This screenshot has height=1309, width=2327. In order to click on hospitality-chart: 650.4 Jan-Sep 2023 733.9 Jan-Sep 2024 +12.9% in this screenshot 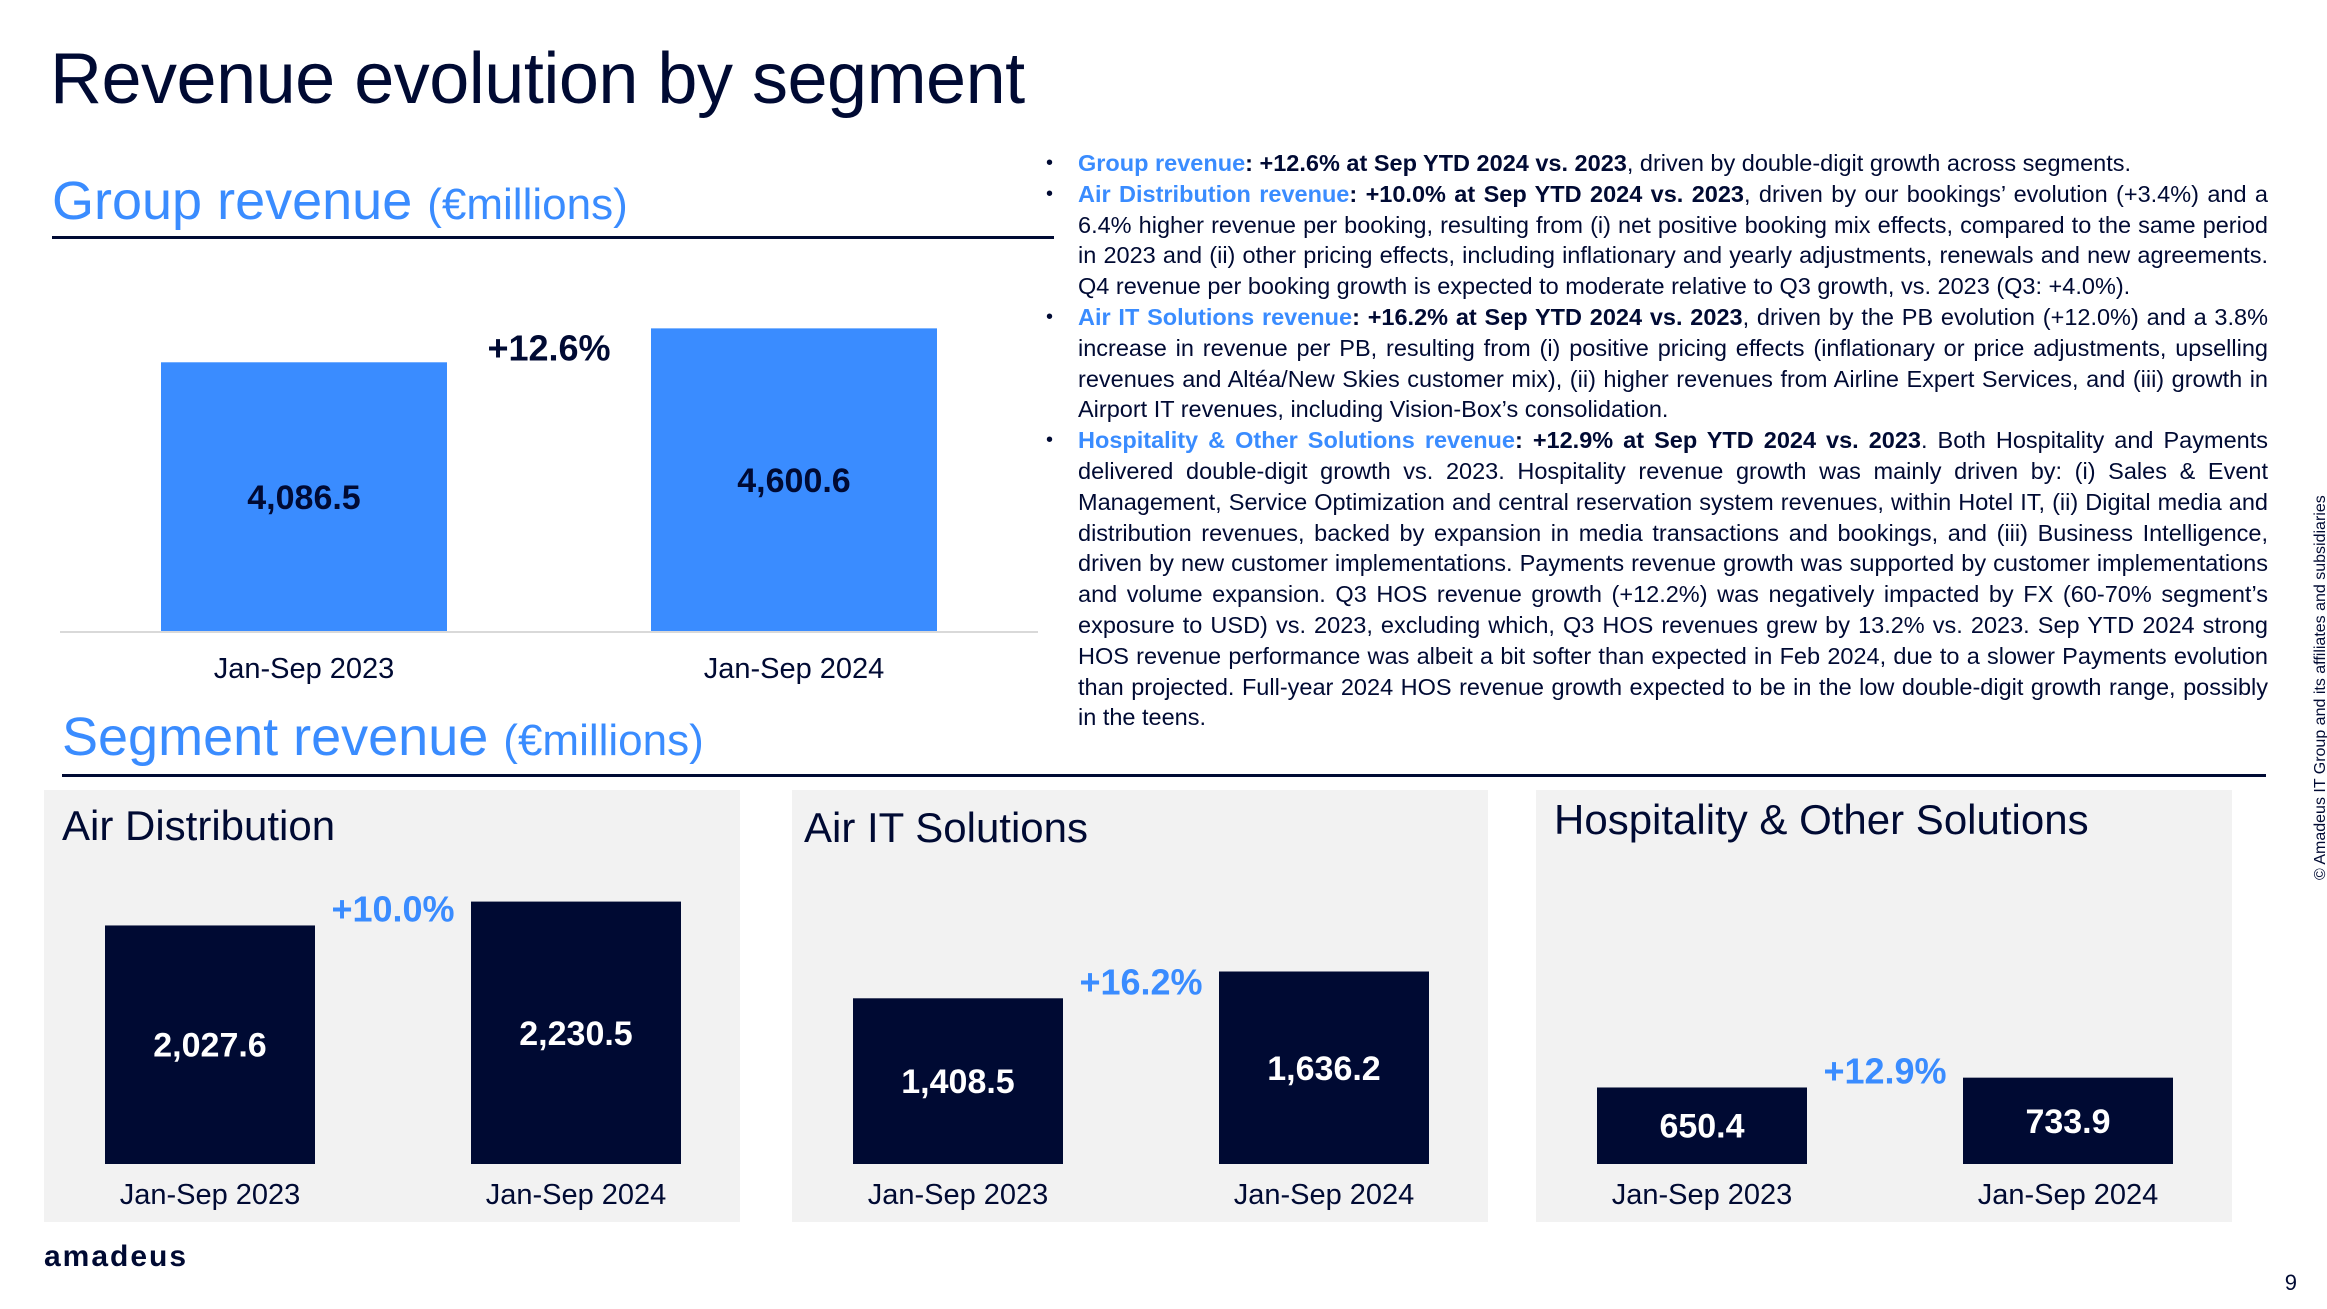, I will do `click(1885, 1130)`.